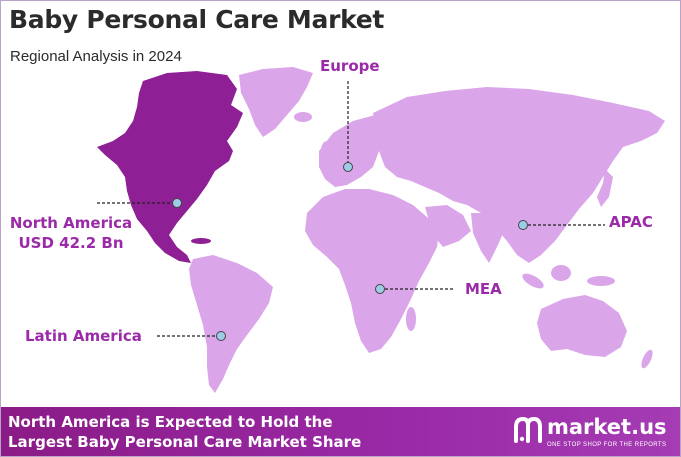 The image size is (681, 457). Describe the element at coordinates (483, 289) in the screenshot. I see `mea-label: MEA` at that location.